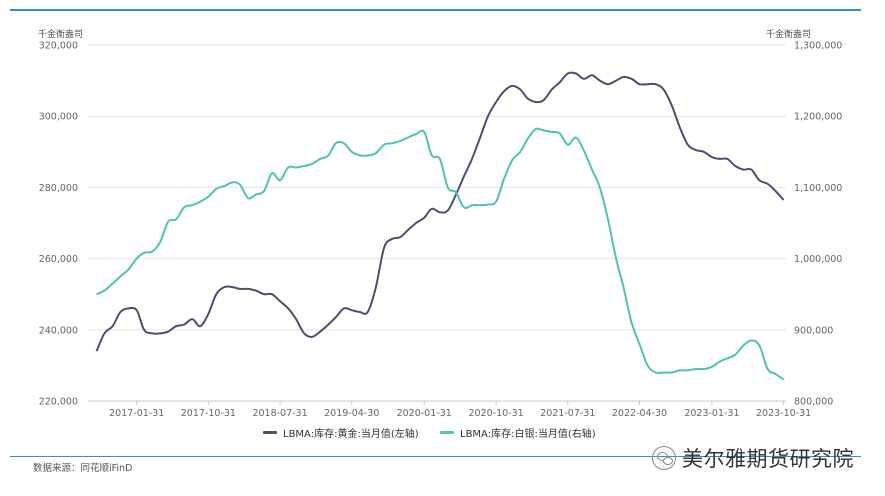 This screenshot has width=885, height=496. I want to click on bottom-rule, so click(435, 456).